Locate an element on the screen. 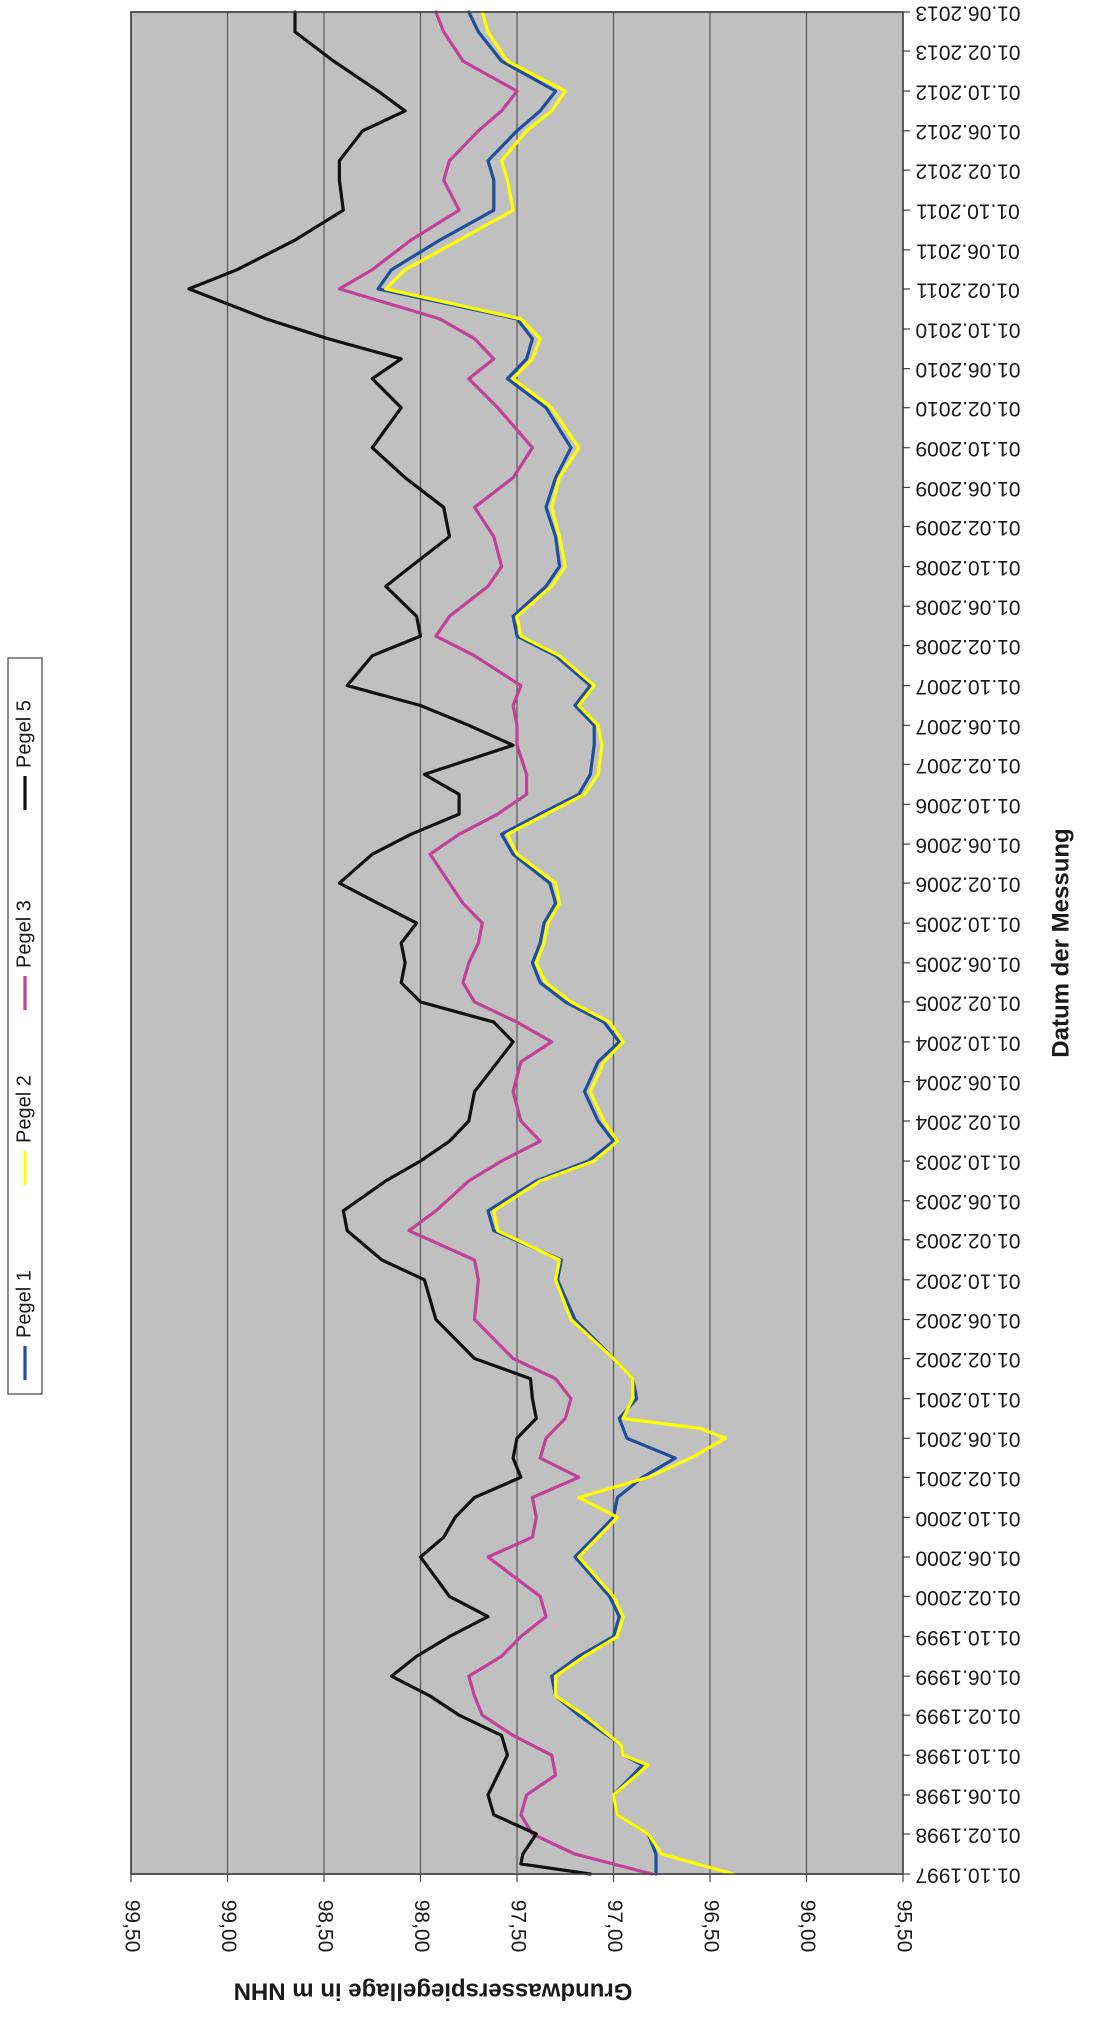  value-tick-label-group: 97,50 is located at coordinates (517, 1926).